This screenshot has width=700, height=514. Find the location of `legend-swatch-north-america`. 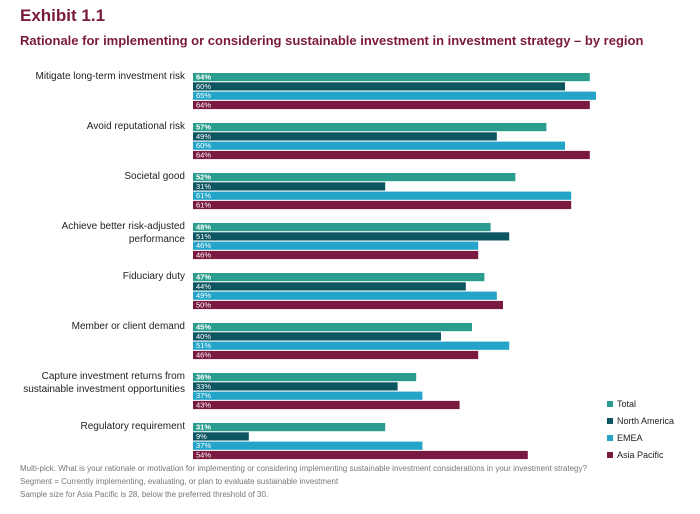

legend-swatch-north-america is located at coordinates (610, 420).